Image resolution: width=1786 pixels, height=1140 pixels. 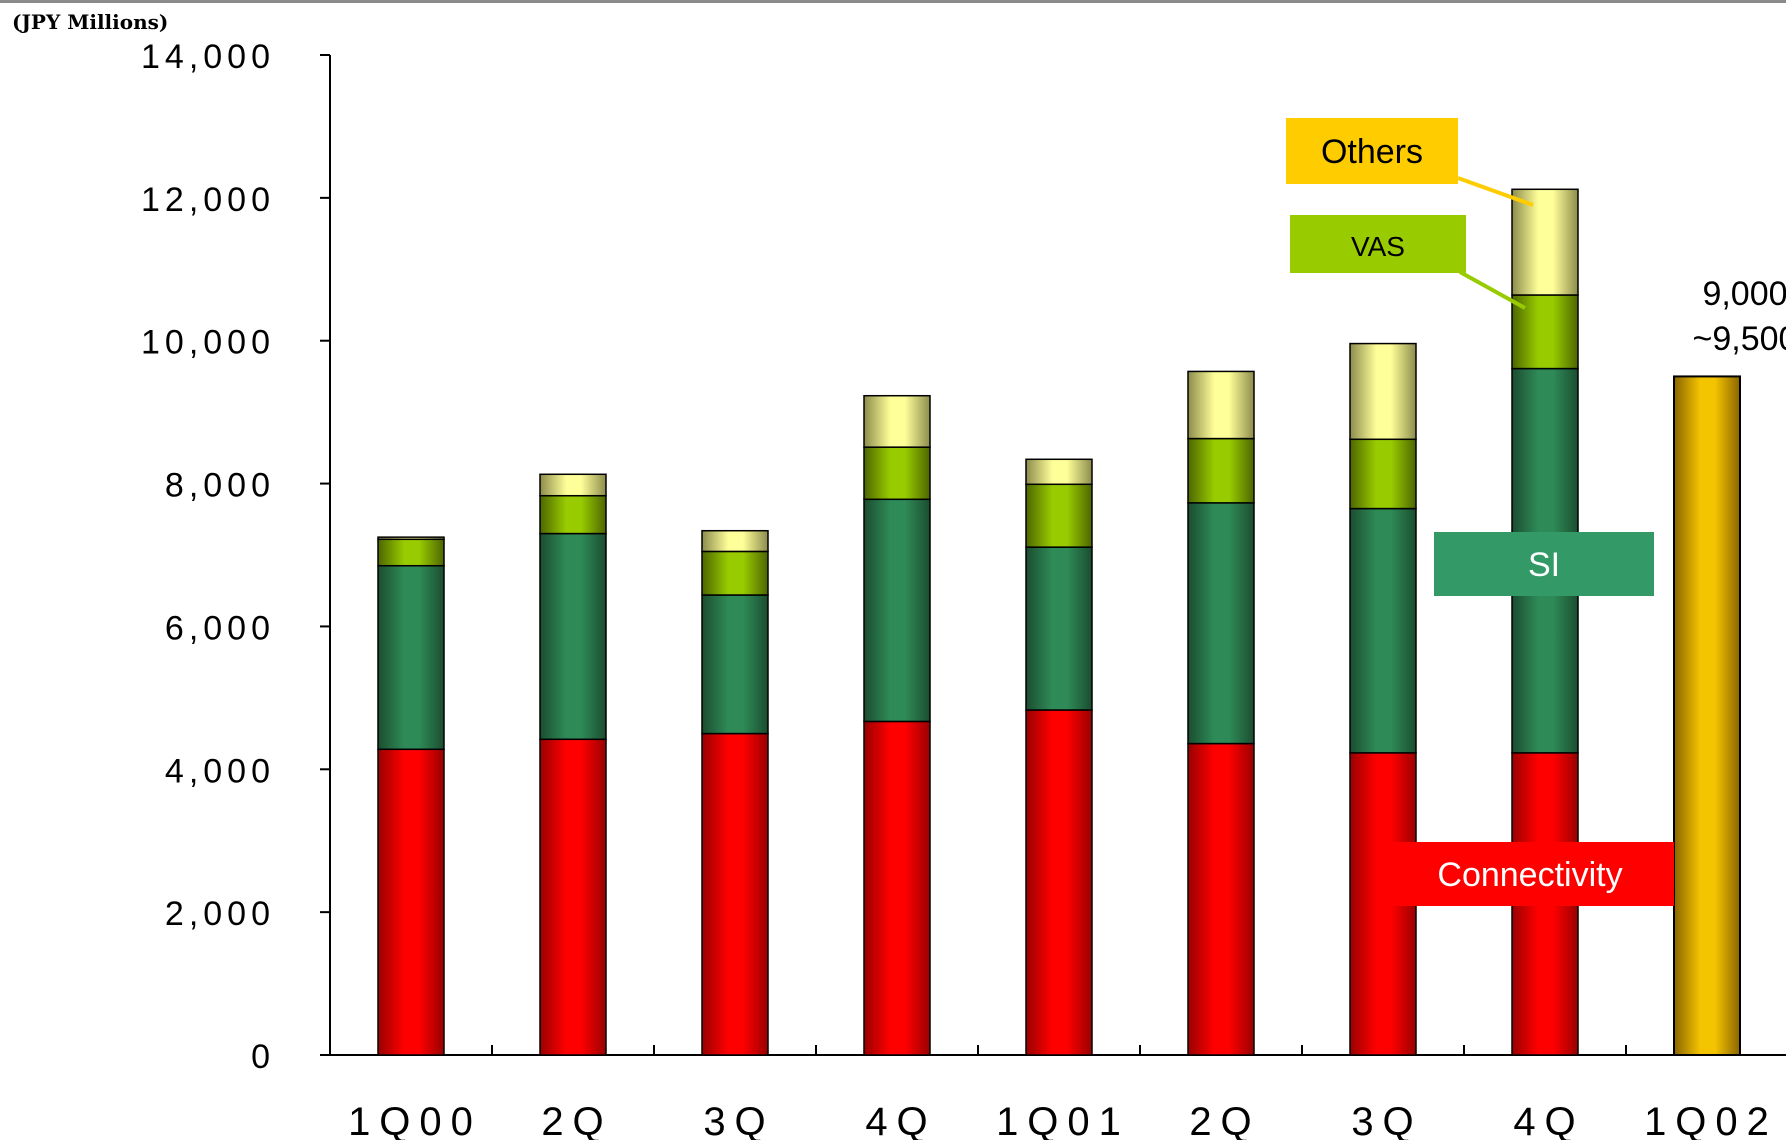 What do you see at coordinates (893, 1) in the screenshot?
I see `top-rule` at bounding box center [893, 1].